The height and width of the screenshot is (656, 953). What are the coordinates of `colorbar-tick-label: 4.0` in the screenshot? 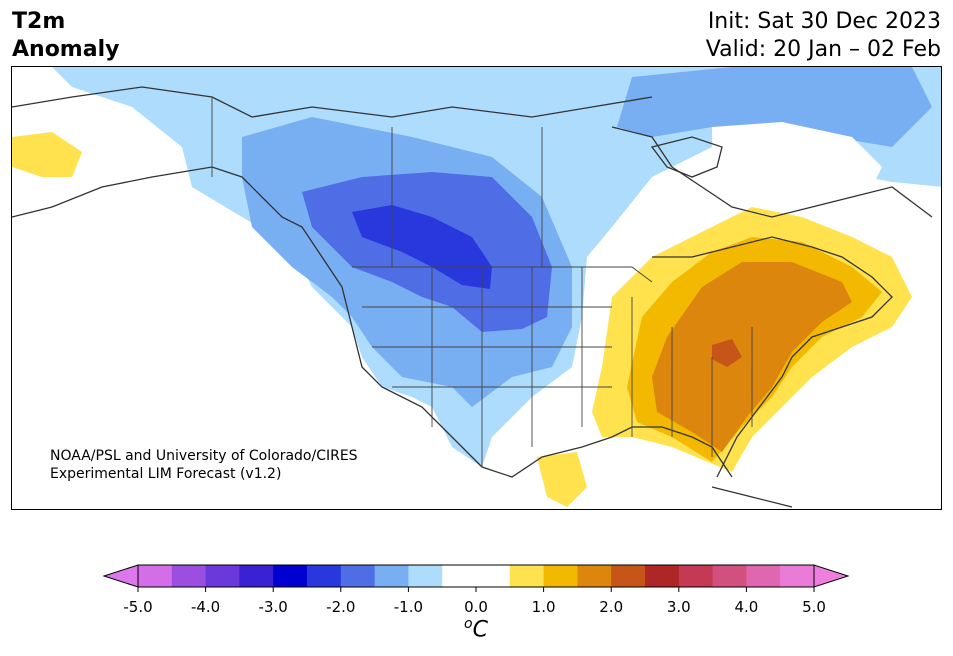 It's located at (746, 607).